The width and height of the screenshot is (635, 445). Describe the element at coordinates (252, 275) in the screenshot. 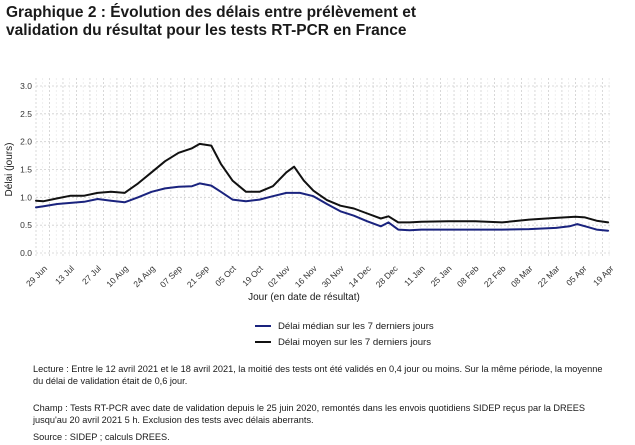

I see `x-tick-label: 19 Oct` at that location.